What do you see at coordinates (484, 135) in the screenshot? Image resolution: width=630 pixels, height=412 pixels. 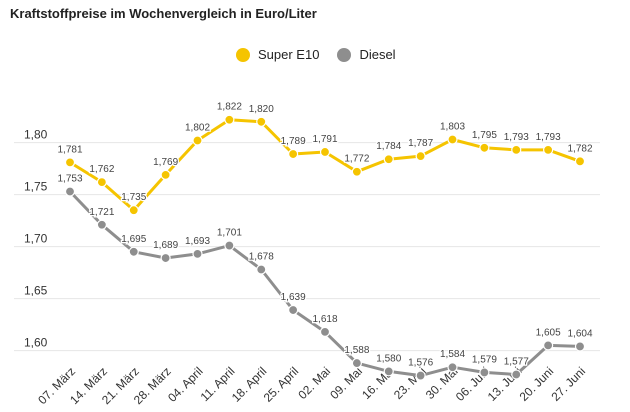 I see `data-label-super-e10: 1,795` at bounding box center [484, 135].